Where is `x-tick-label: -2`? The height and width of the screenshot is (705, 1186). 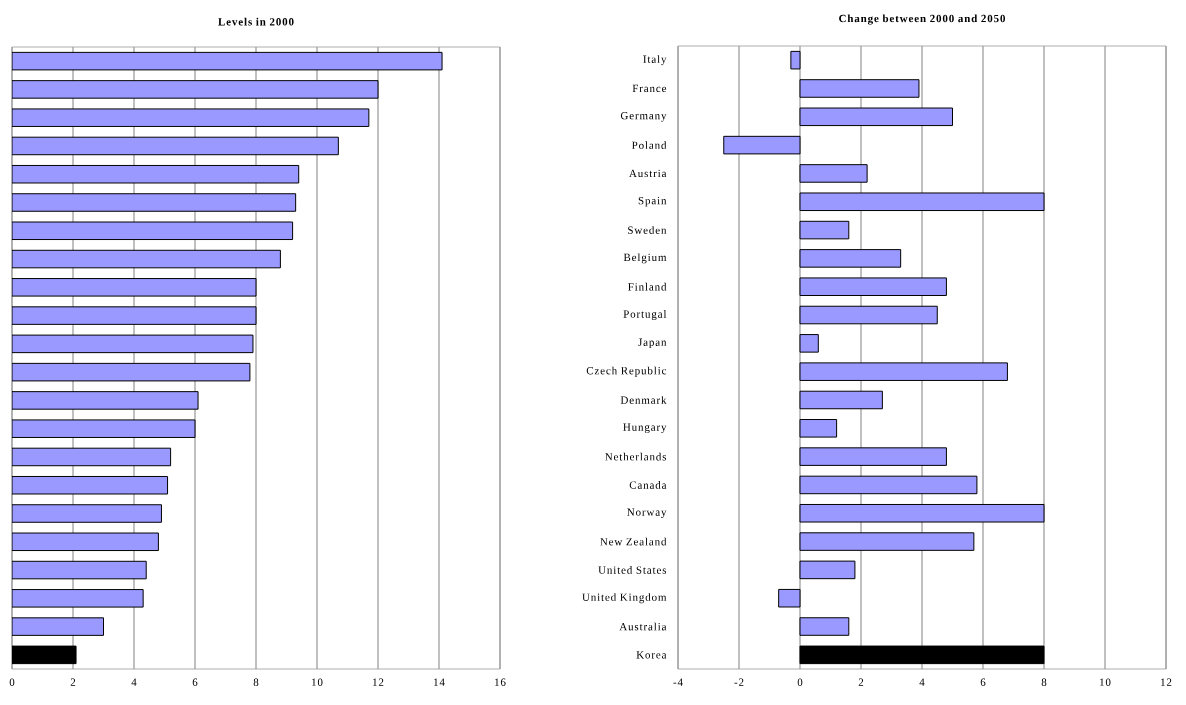 x-tick-label: -2 is located at coordinates (739, 682).